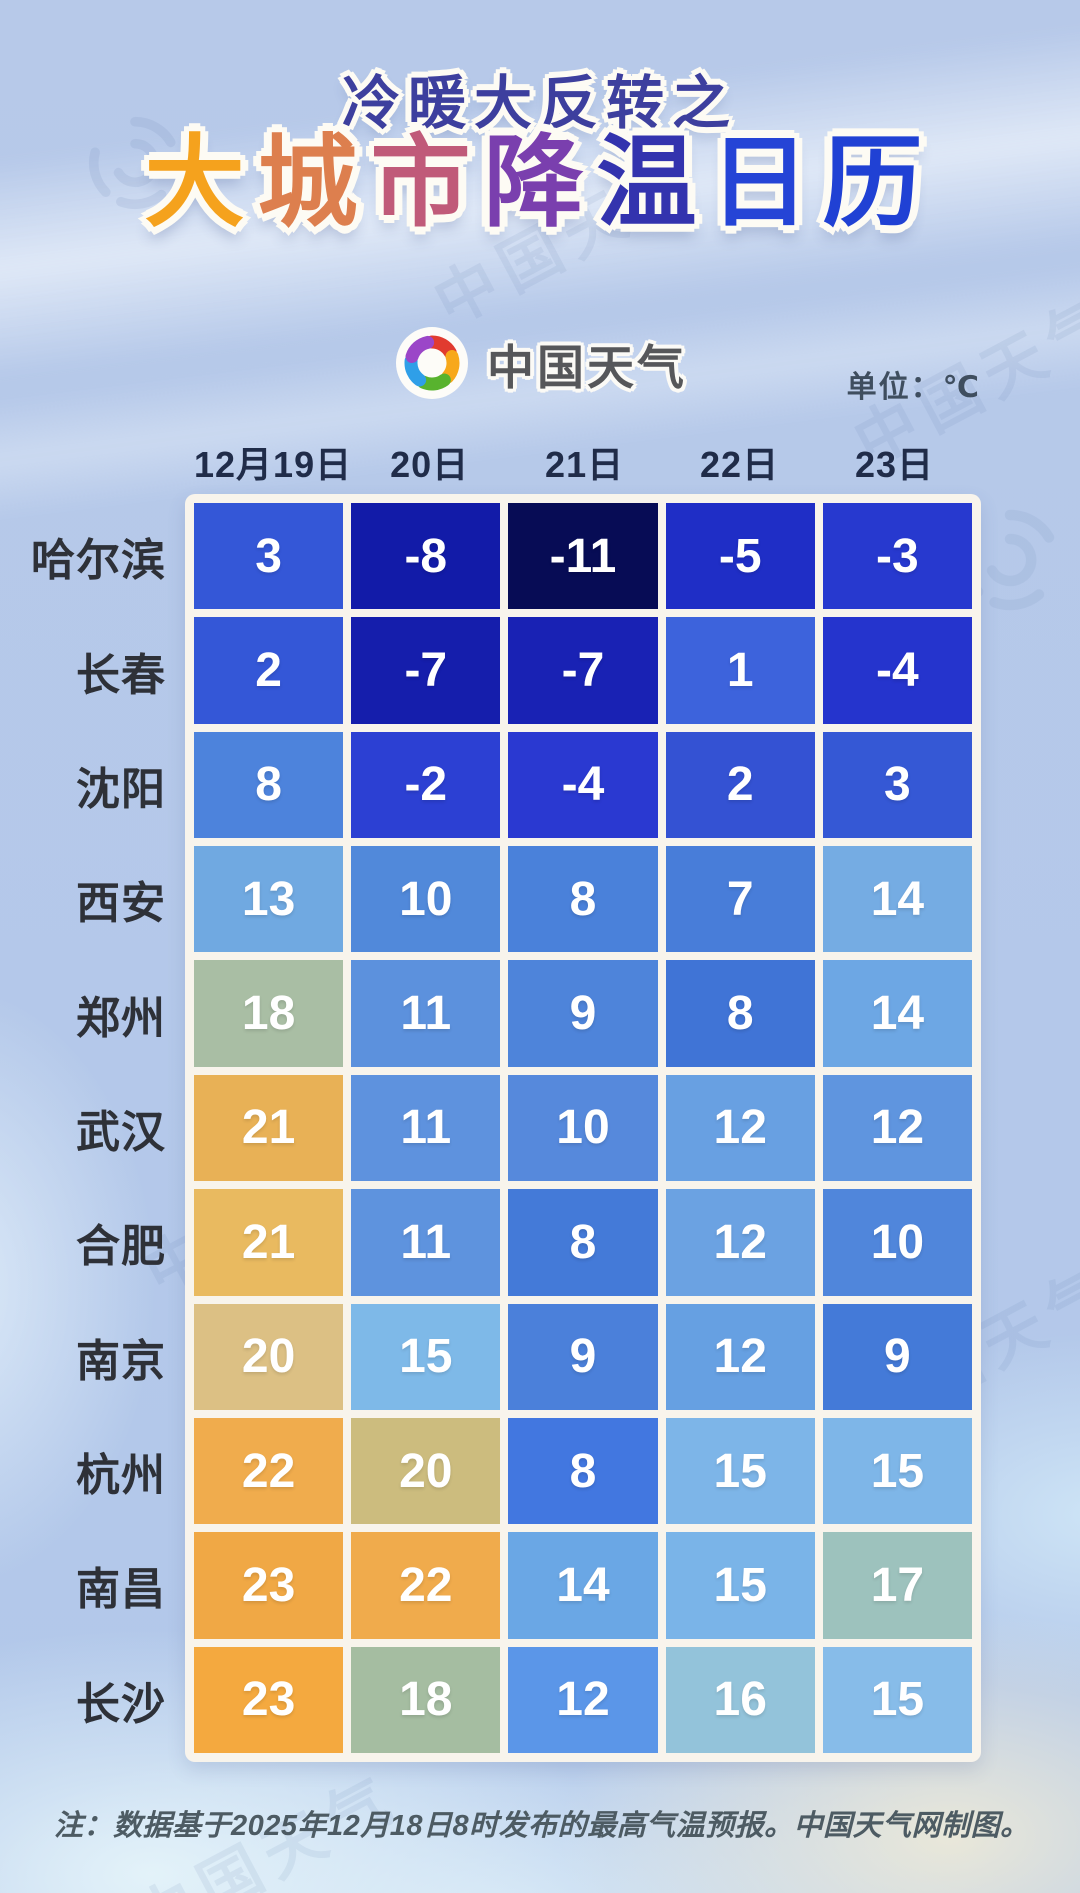 The width and height of the screenshot is (1080, 1893). I want to click on temp-cell: 16, so click(740, 1699).